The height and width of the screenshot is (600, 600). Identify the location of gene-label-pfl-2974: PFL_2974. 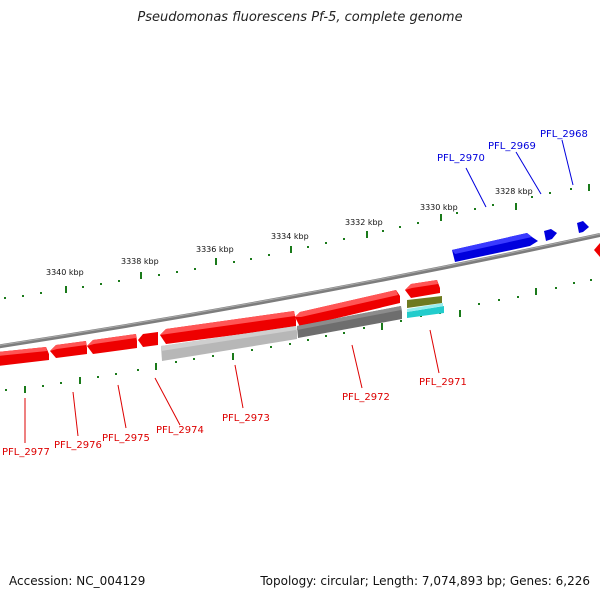
(180, 430).